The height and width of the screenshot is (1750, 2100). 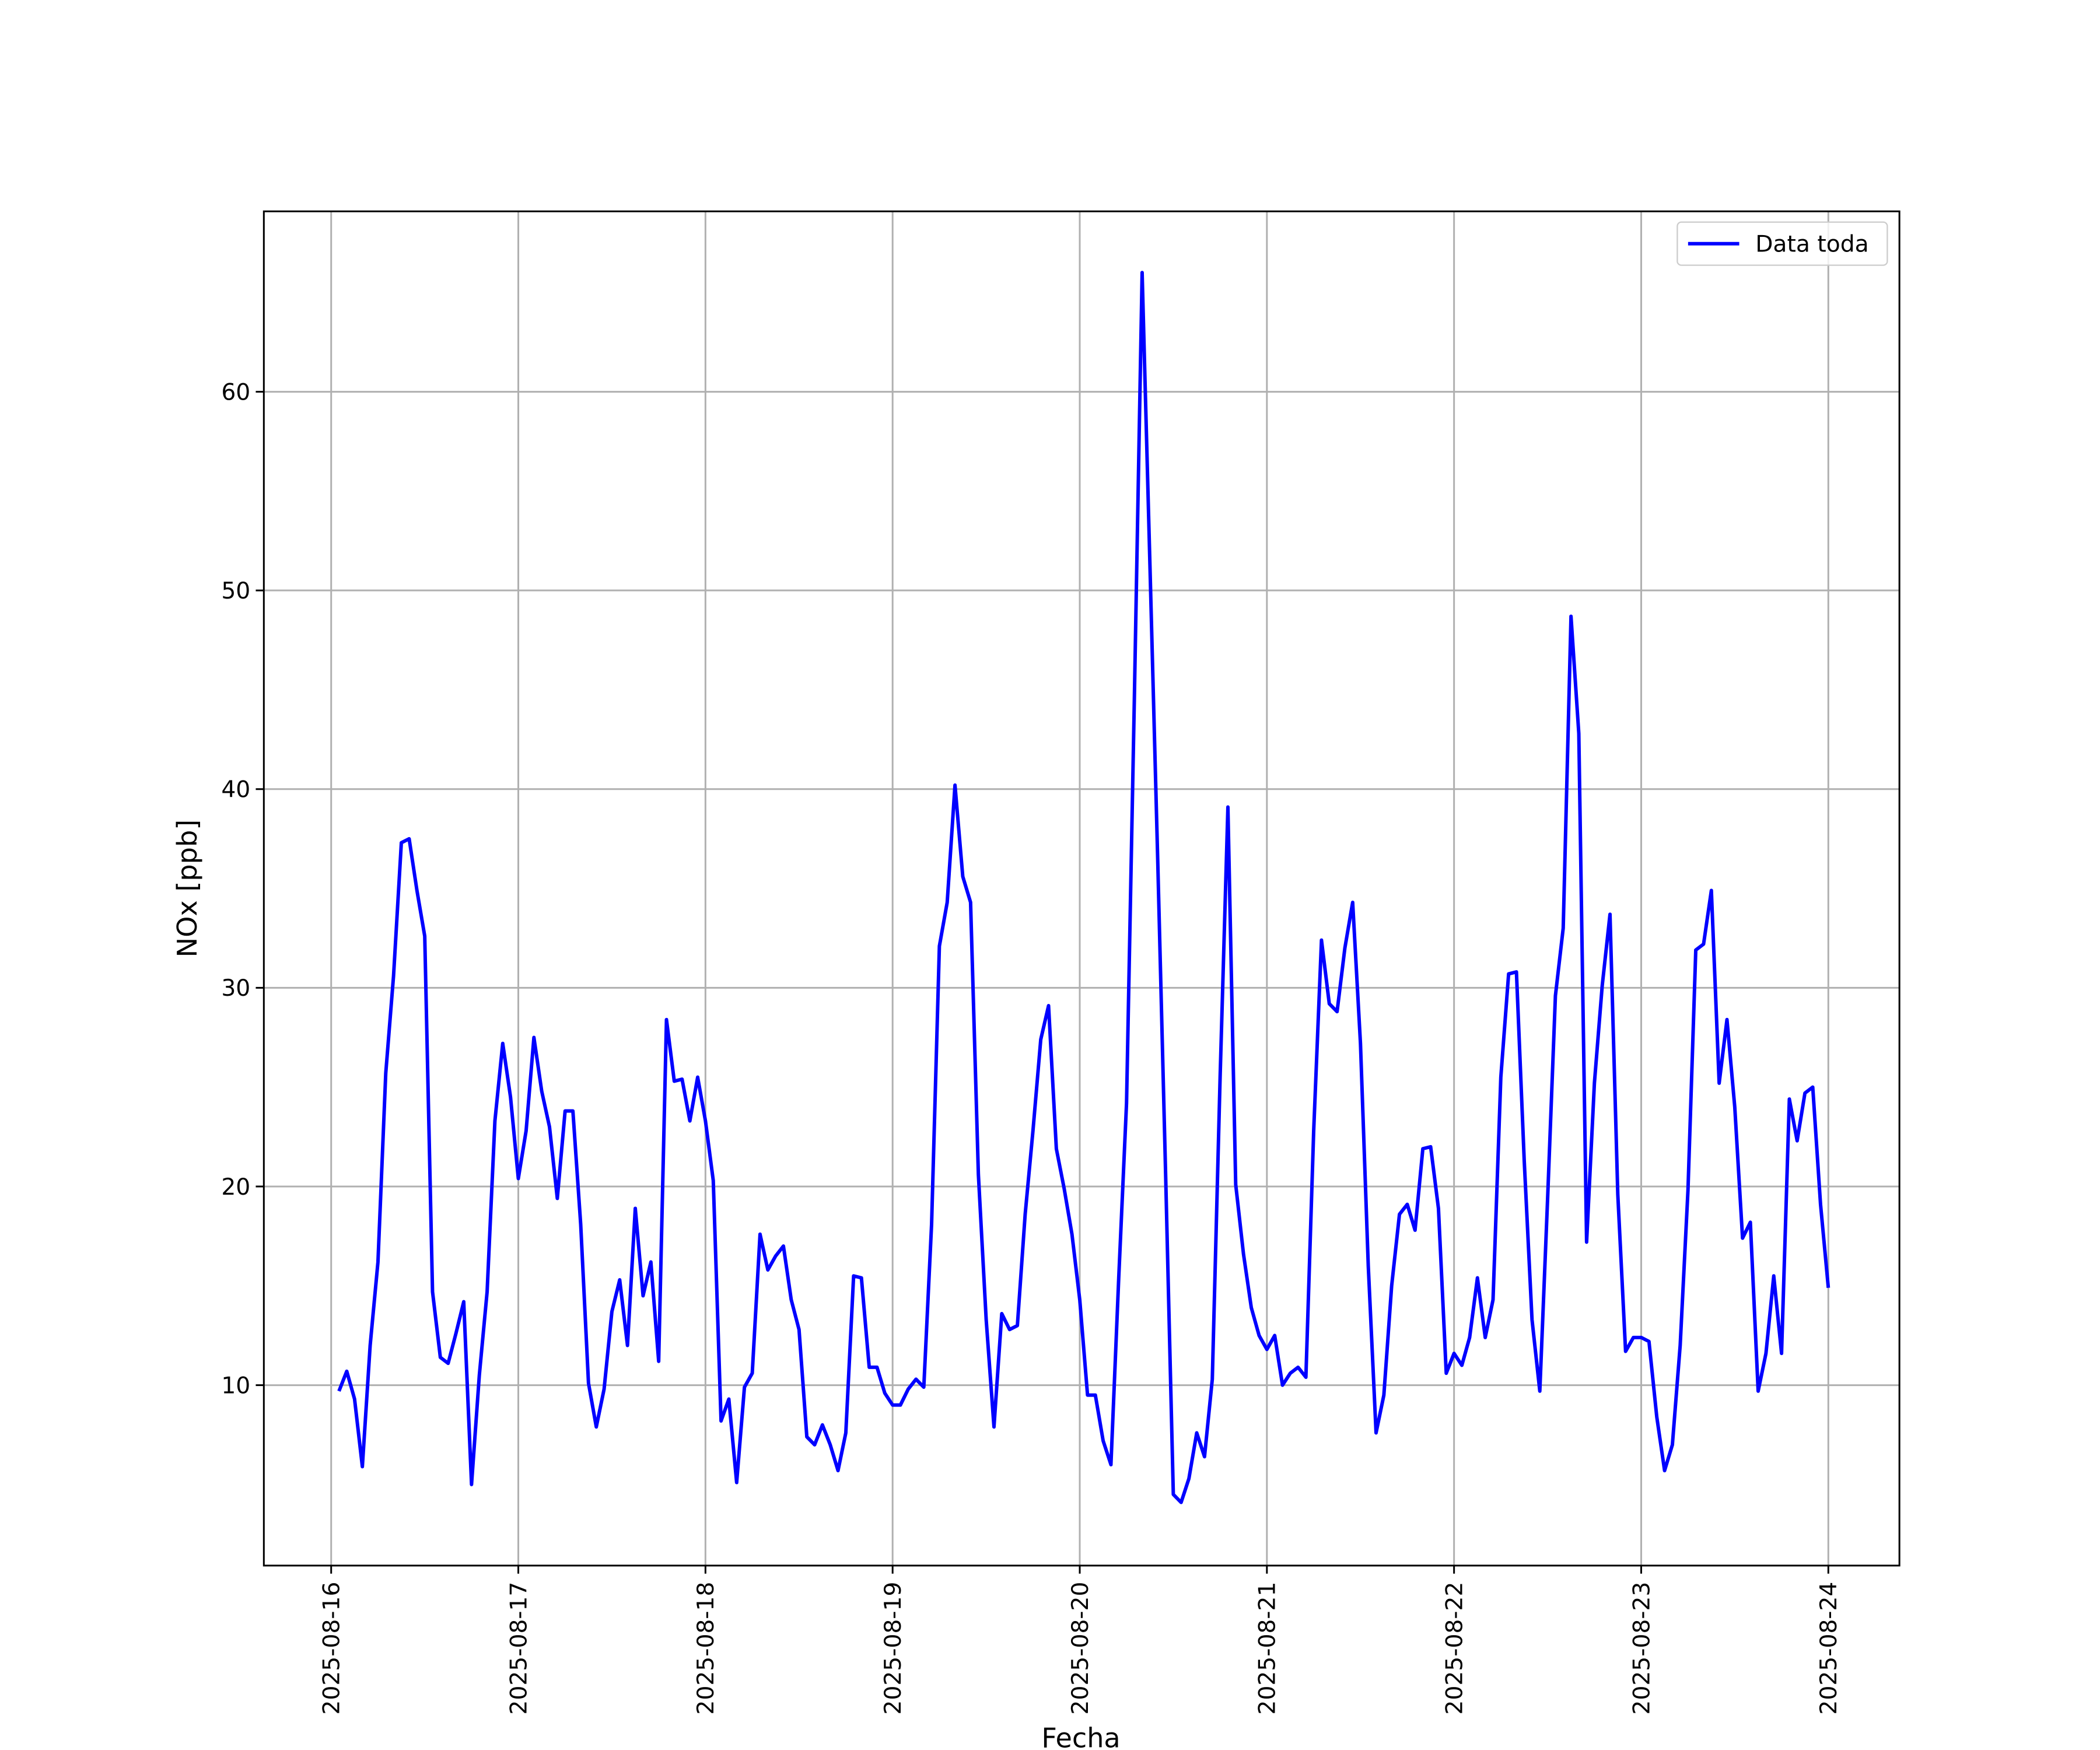 What do you see at coordinates (1829, 1648) in the screenshot?
I see `x-tick-label: 2025-08-24` at bounding box center [1829, 1648].